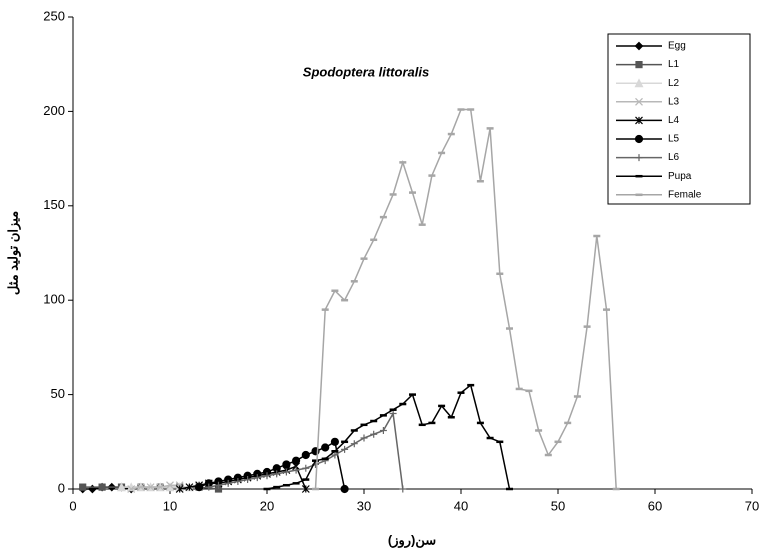  Describe the element at coordinates (677, 46) in the screenshot. I see `legend-label: Egg` at that location.